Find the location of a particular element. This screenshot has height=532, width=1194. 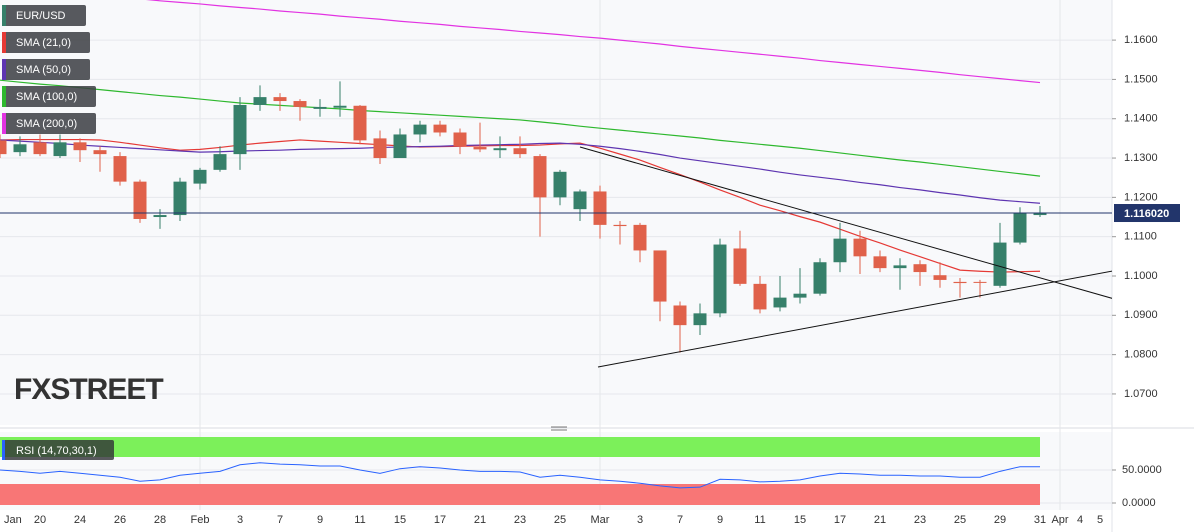

y-tick-label: 1.0700 is located at coordinates (1141, 394).